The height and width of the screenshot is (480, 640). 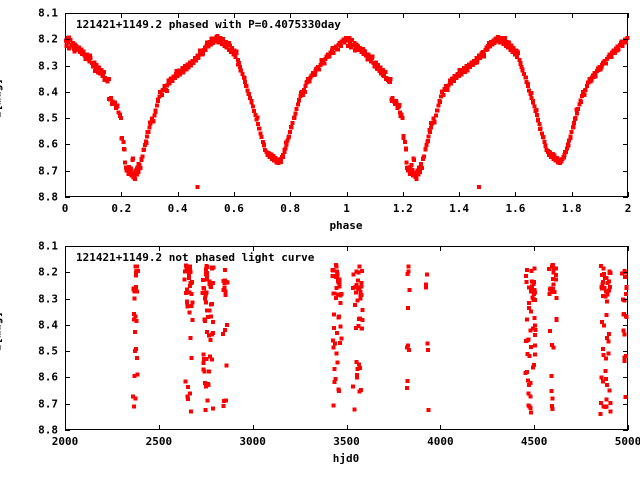 I want to click on y-tick-label: 8.1, so click(x=48, y=246).